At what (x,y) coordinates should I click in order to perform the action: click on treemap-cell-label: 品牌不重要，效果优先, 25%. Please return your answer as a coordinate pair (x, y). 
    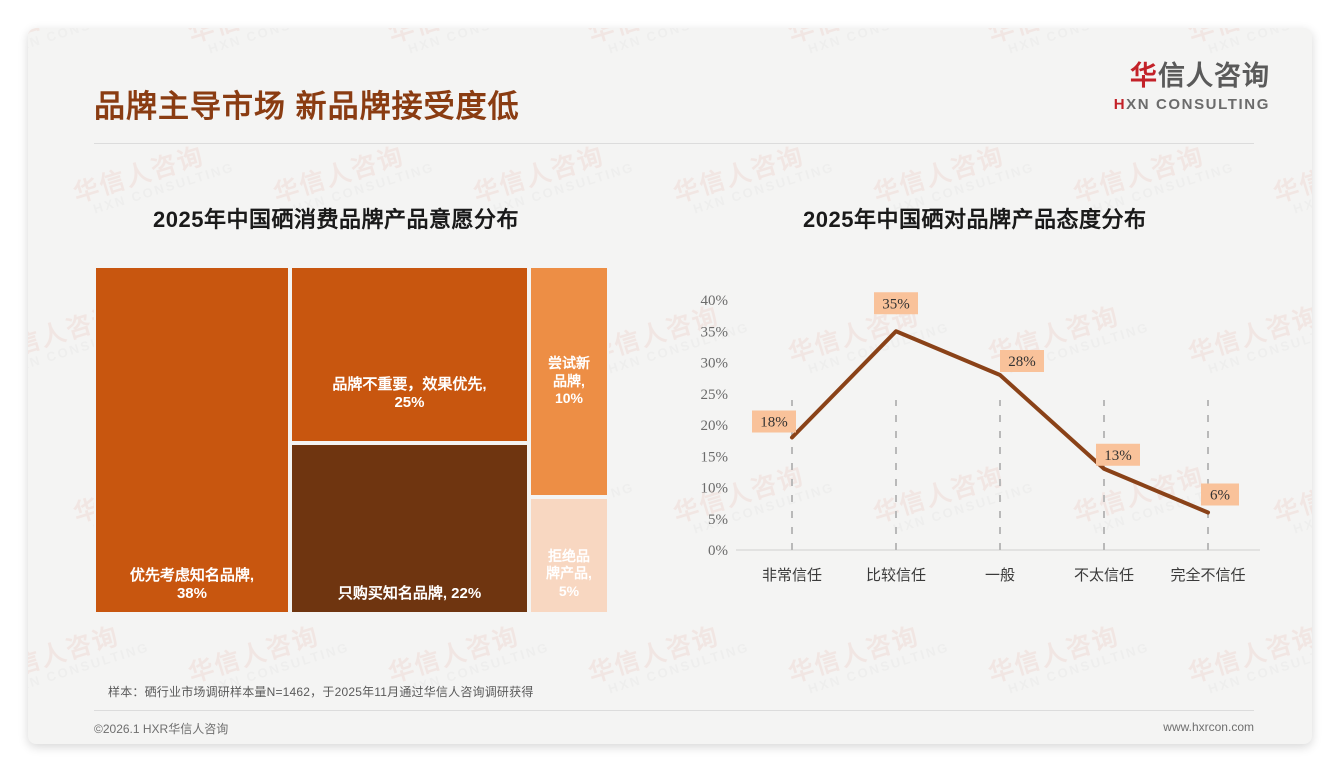
    Looking at the image, I should click on (409, 395).